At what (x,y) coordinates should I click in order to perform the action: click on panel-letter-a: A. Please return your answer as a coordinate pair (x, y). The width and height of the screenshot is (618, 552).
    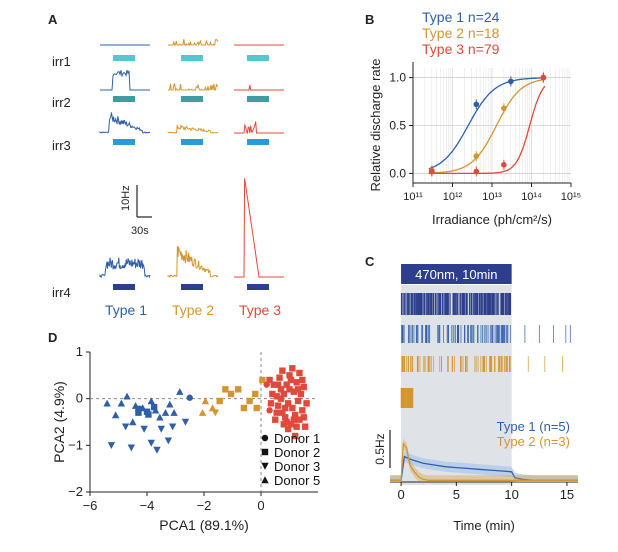
    Looking at the image, I should click on (53, 19).